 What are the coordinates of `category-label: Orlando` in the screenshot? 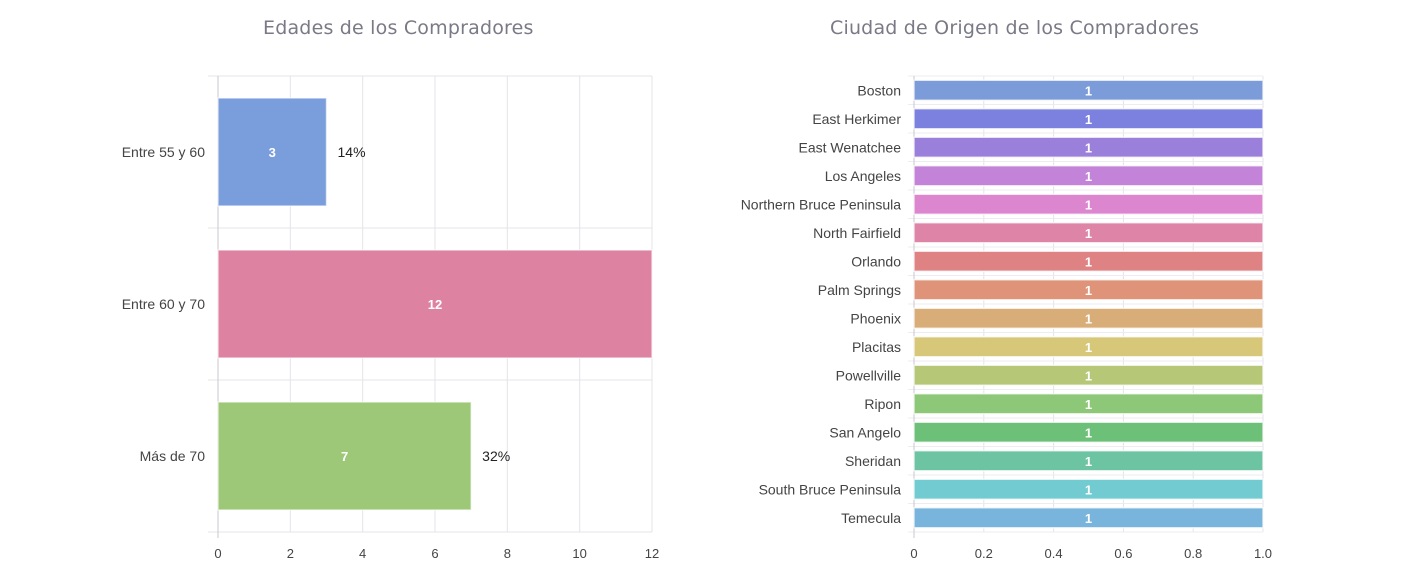 It's located at (876, 261).